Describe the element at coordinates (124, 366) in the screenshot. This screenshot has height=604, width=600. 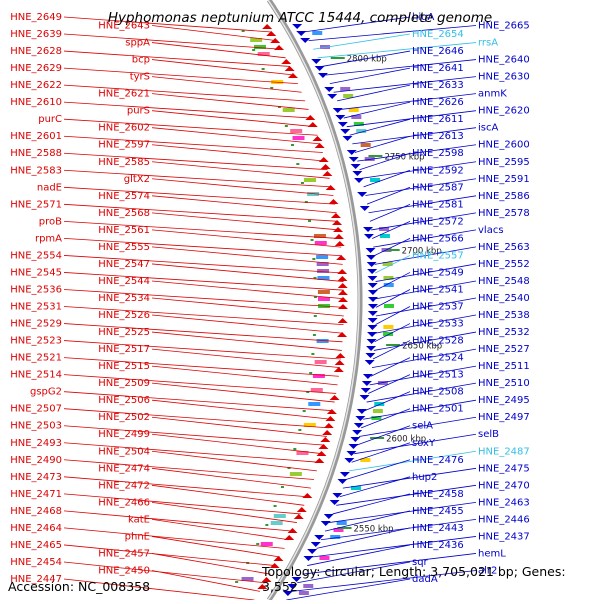
I see `gene-label: HNE_2515` at that location.